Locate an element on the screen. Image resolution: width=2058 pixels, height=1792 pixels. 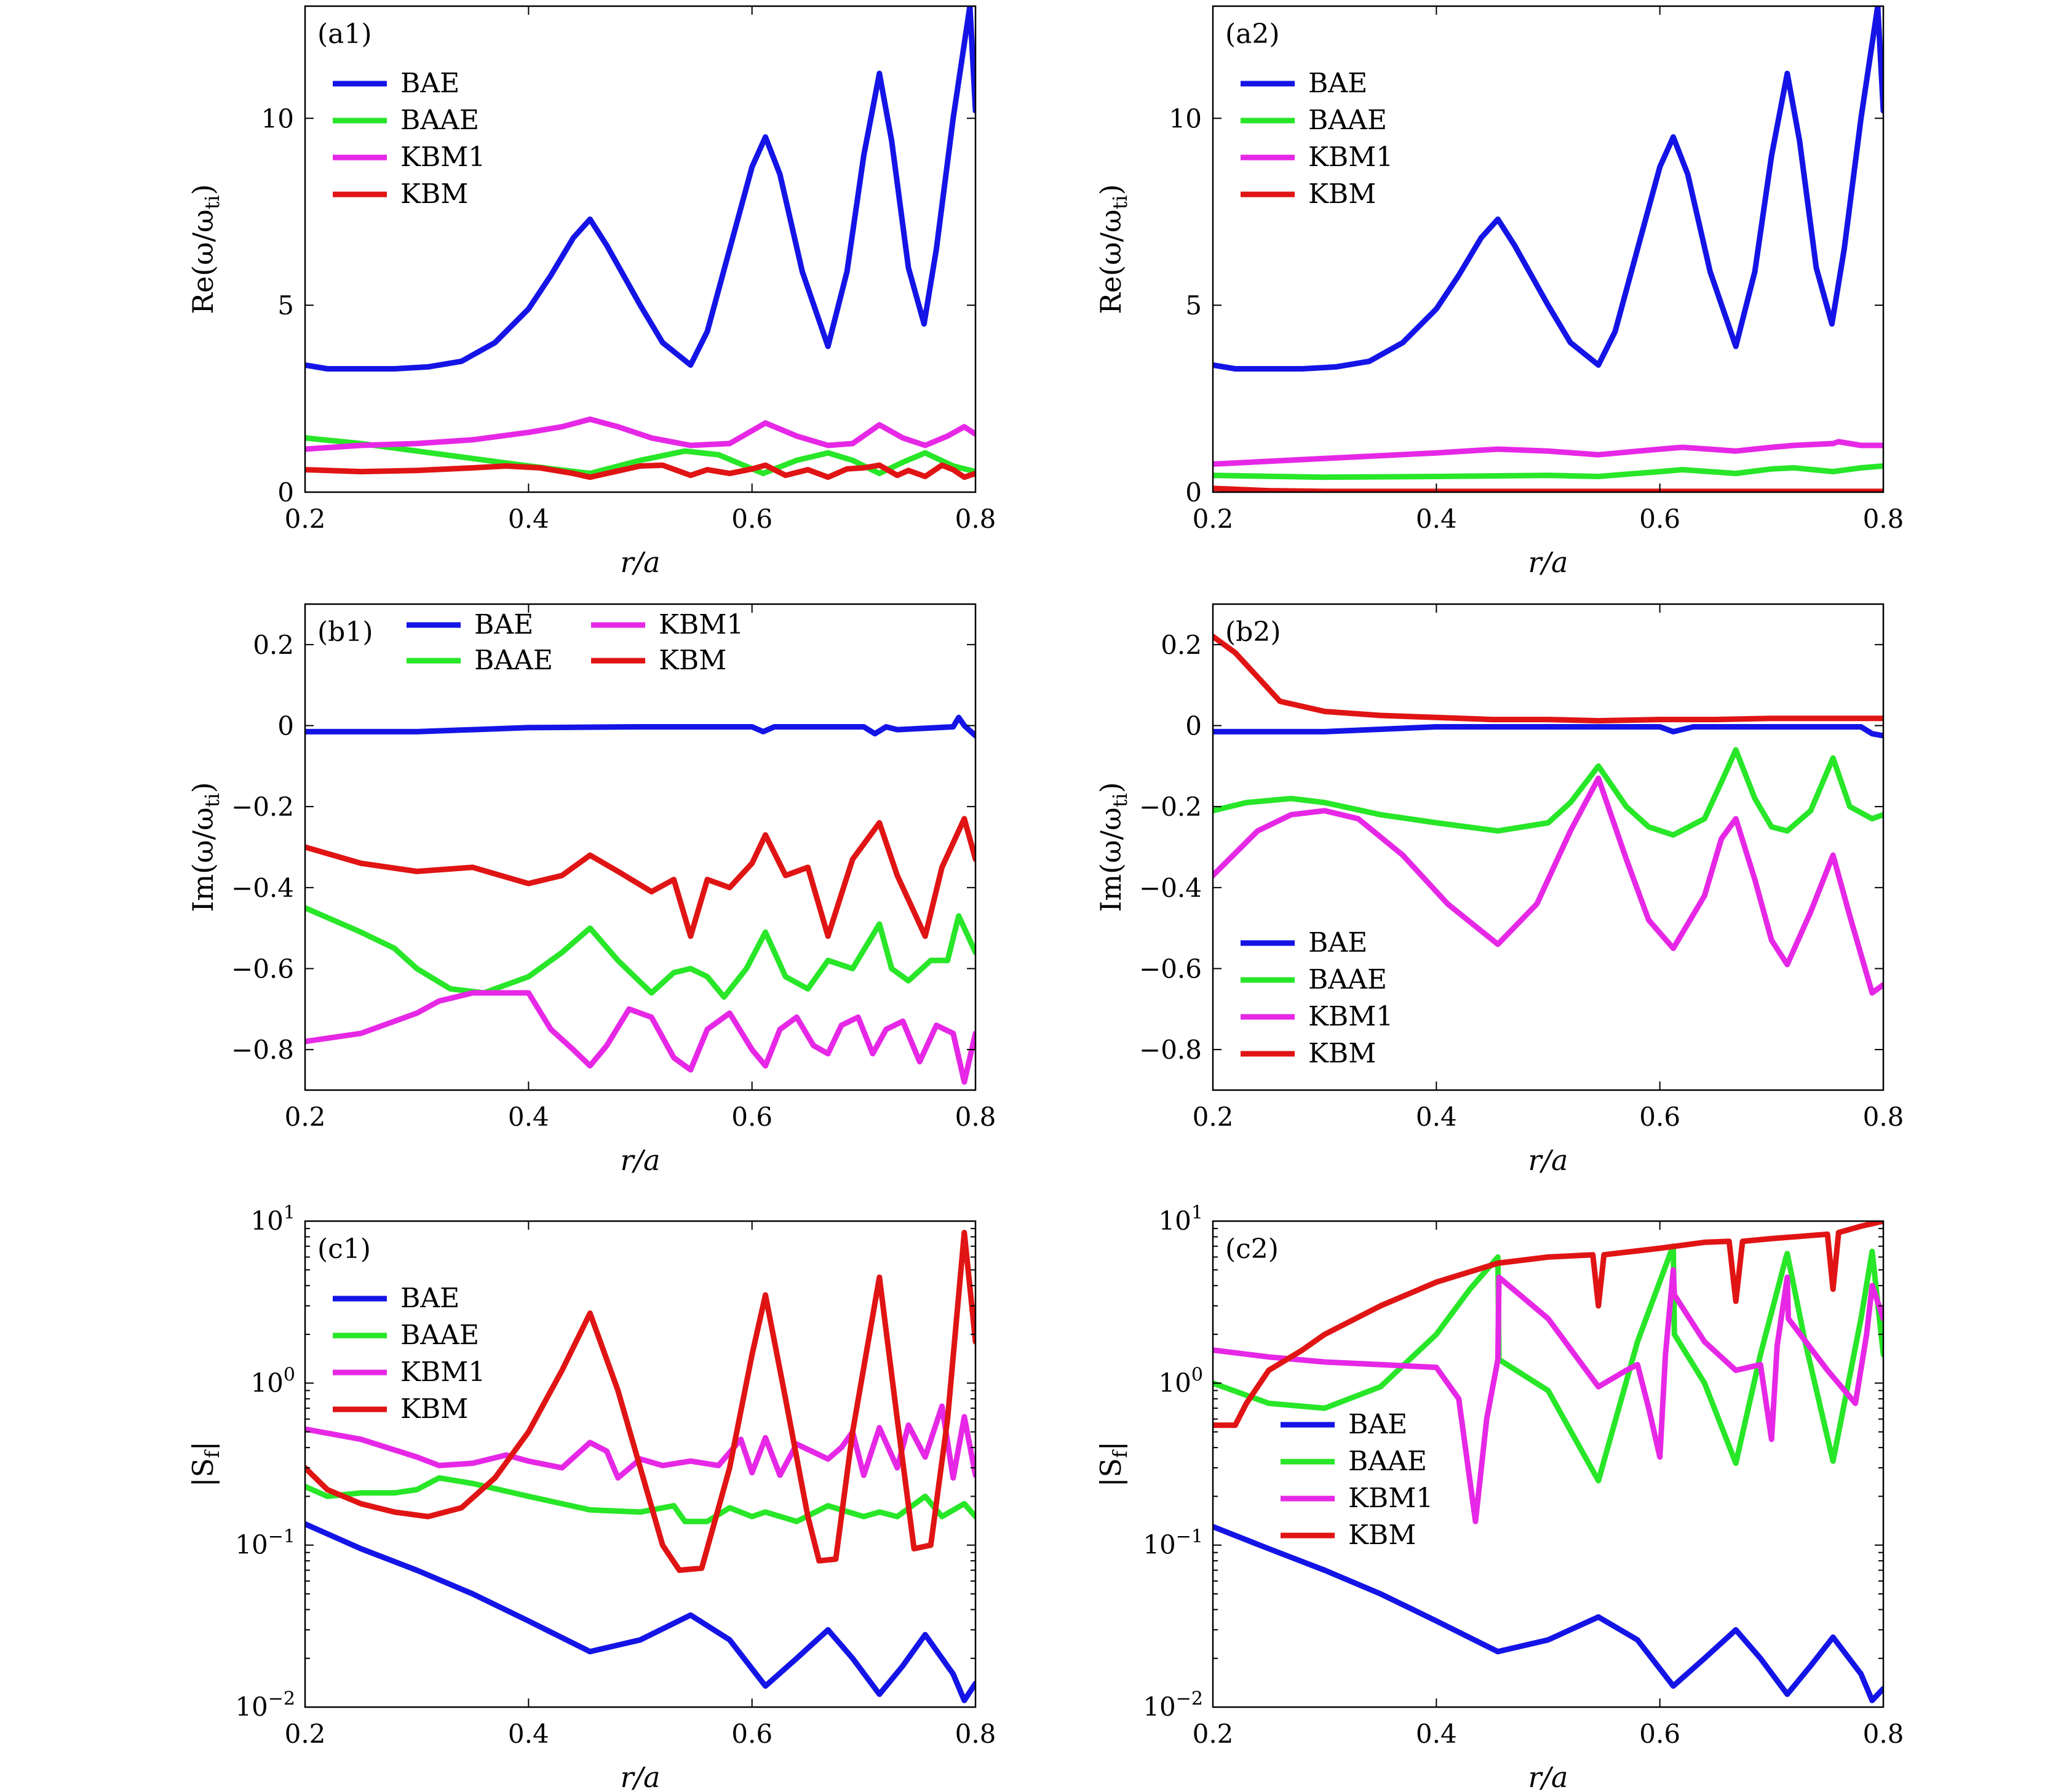
panel-tag: (b1) is located at coordinates (345, 632).